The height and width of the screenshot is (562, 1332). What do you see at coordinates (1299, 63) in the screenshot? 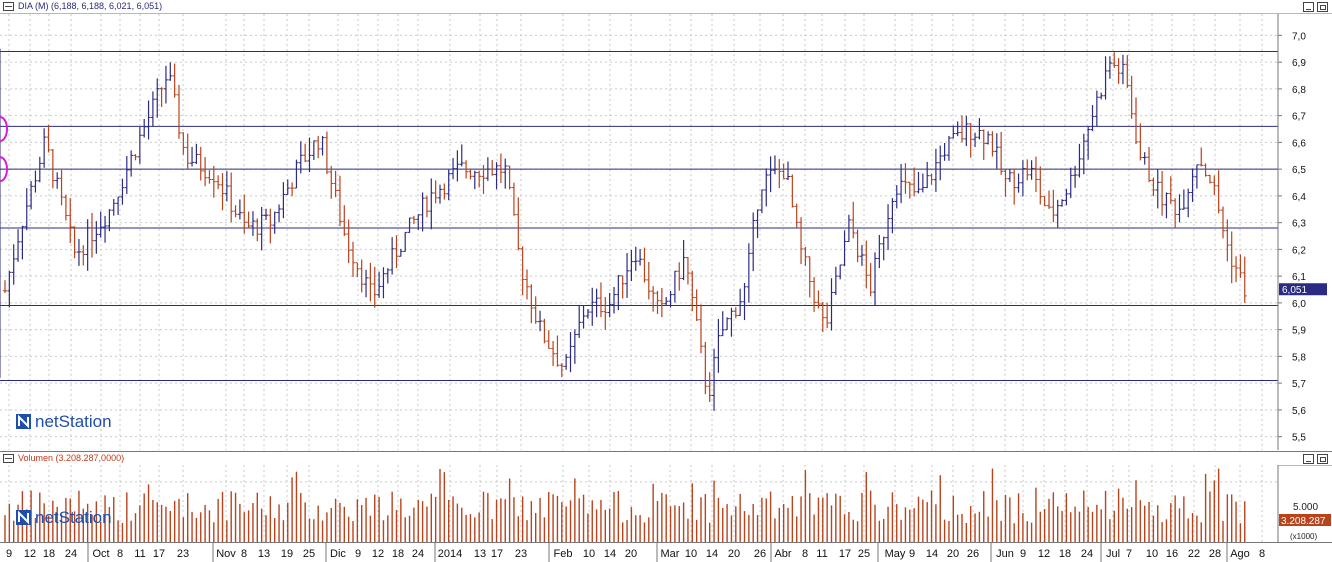
I see `y-tick-label: 6,9` at bounding box center [1299, 63].